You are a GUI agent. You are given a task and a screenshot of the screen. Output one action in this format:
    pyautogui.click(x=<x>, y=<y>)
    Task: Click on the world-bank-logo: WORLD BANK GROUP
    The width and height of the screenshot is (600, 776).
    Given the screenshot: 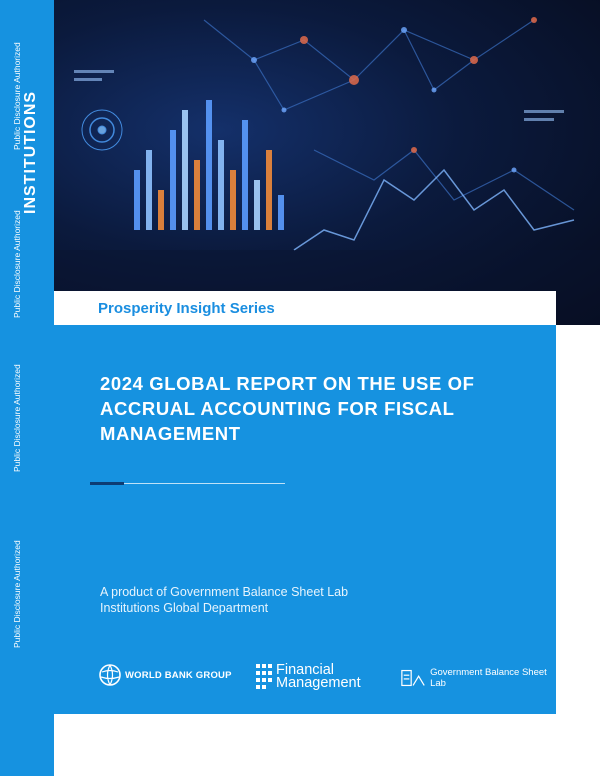 What is the action you would take?
    pyautogui.click(x=165, y=675)
    